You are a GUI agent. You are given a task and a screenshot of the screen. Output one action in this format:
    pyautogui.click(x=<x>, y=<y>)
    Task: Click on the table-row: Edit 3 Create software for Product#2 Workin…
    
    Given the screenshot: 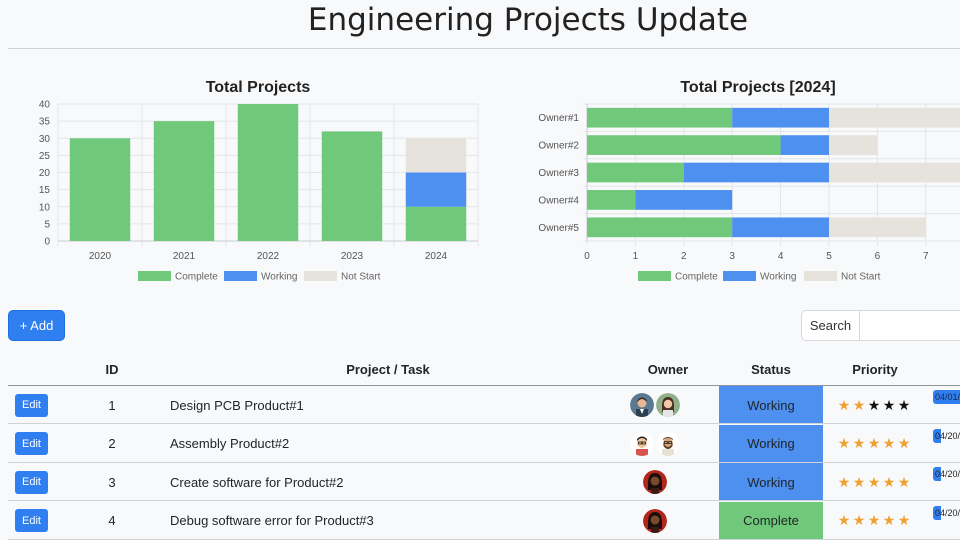 What is the action you would take?
    pyautogui.click(x=484, y=482)
    